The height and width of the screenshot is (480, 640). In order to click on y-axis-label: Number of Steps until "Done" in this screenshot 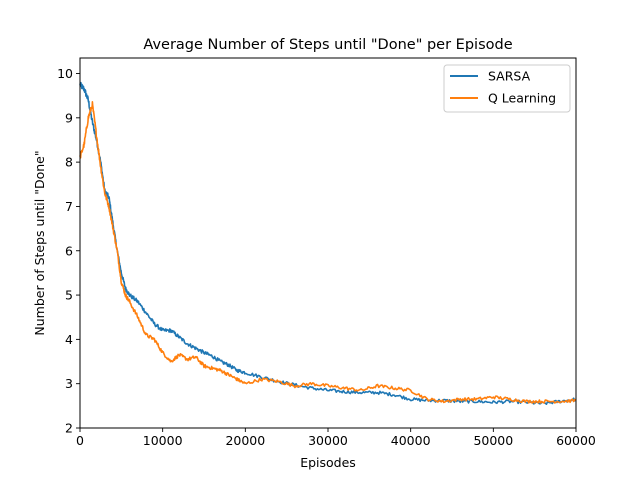, I will do `click(39, 242)`.